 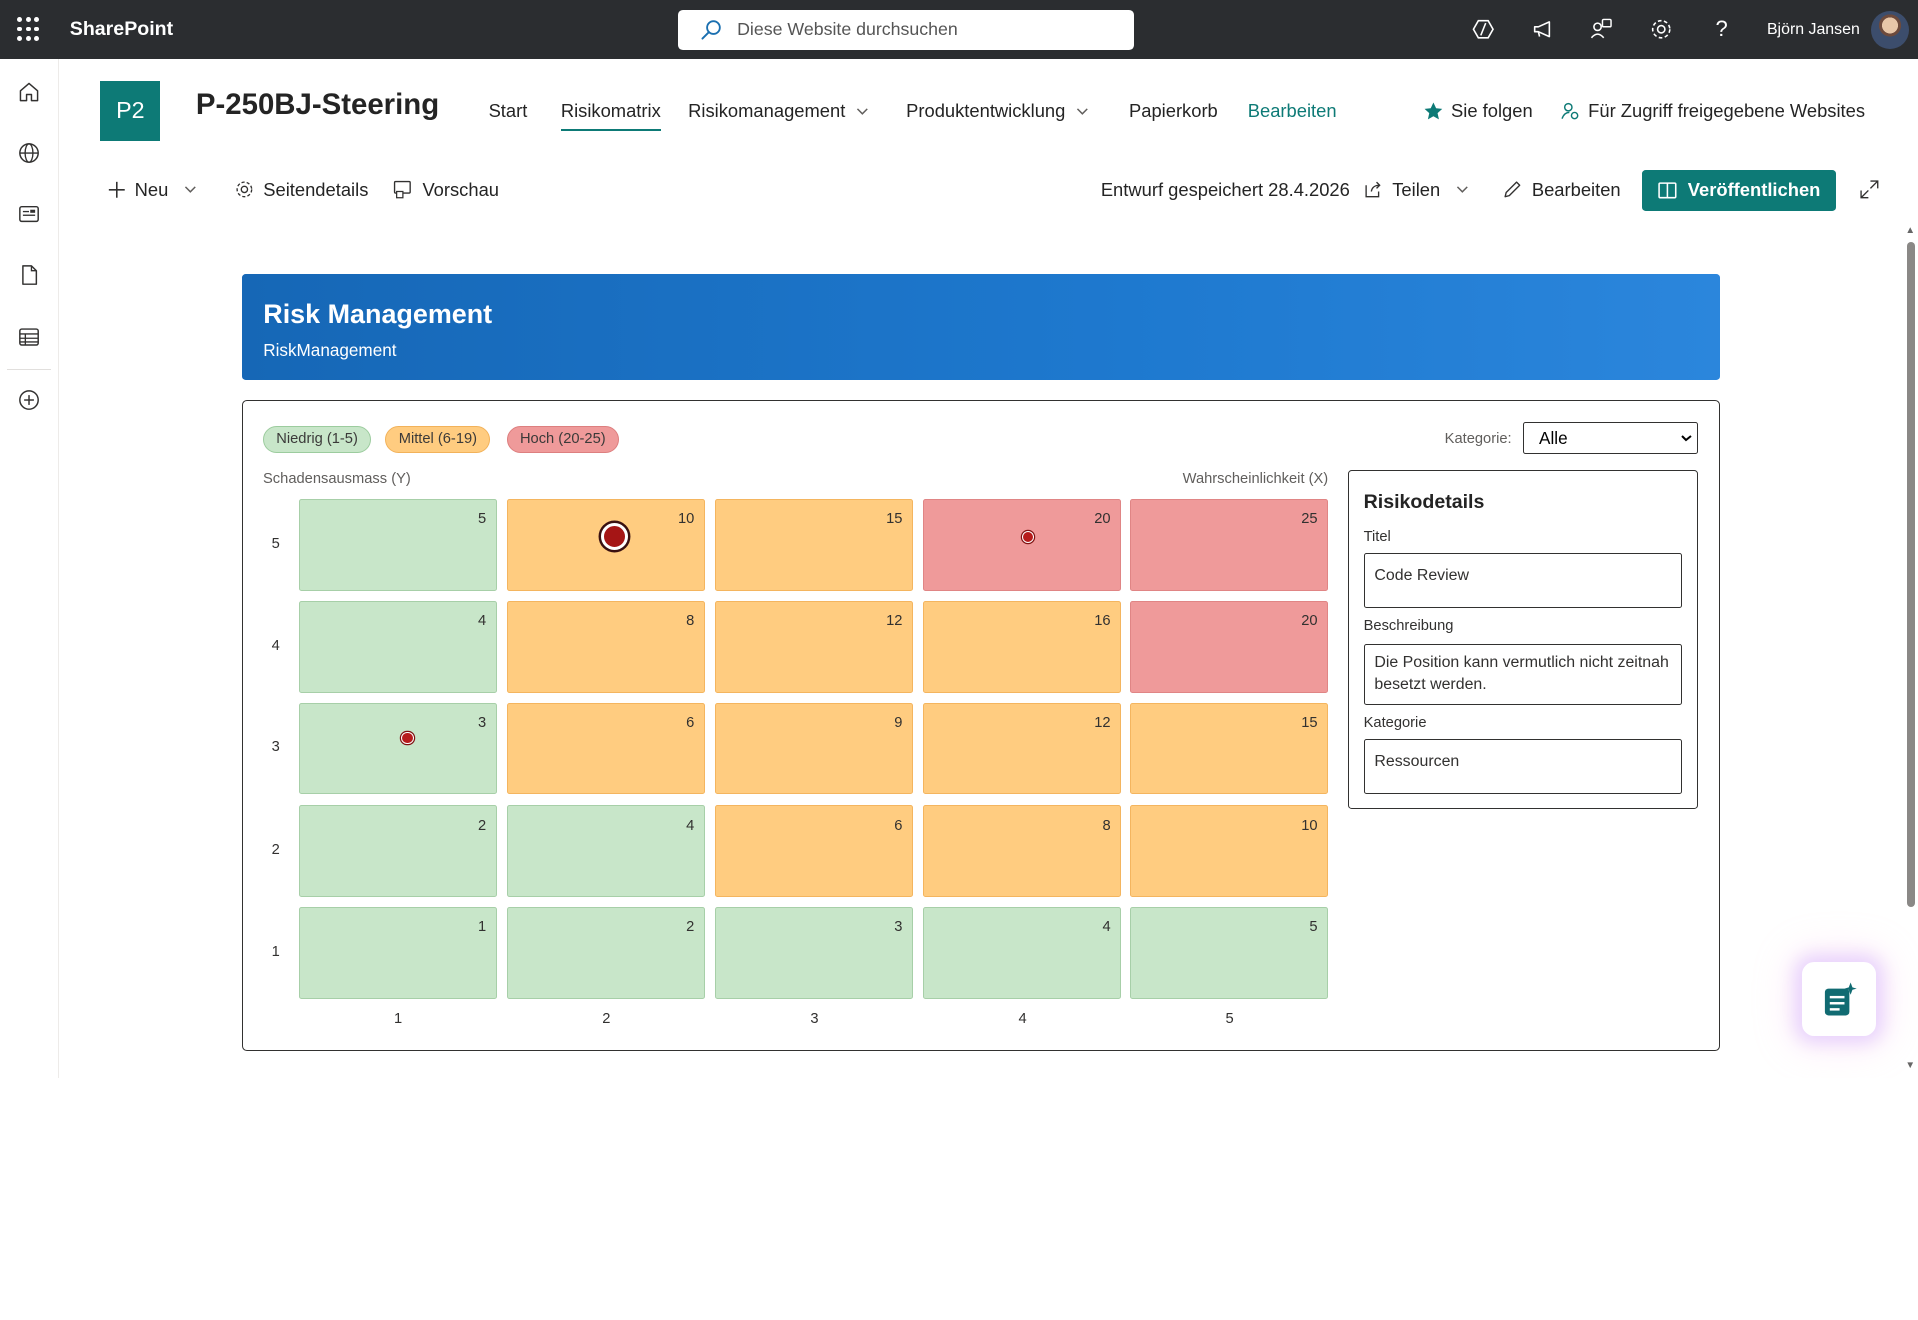 What do you see at coordinates (29, 275) in the screenshot?
I see `file-icon` at bounding box center [29, 275].